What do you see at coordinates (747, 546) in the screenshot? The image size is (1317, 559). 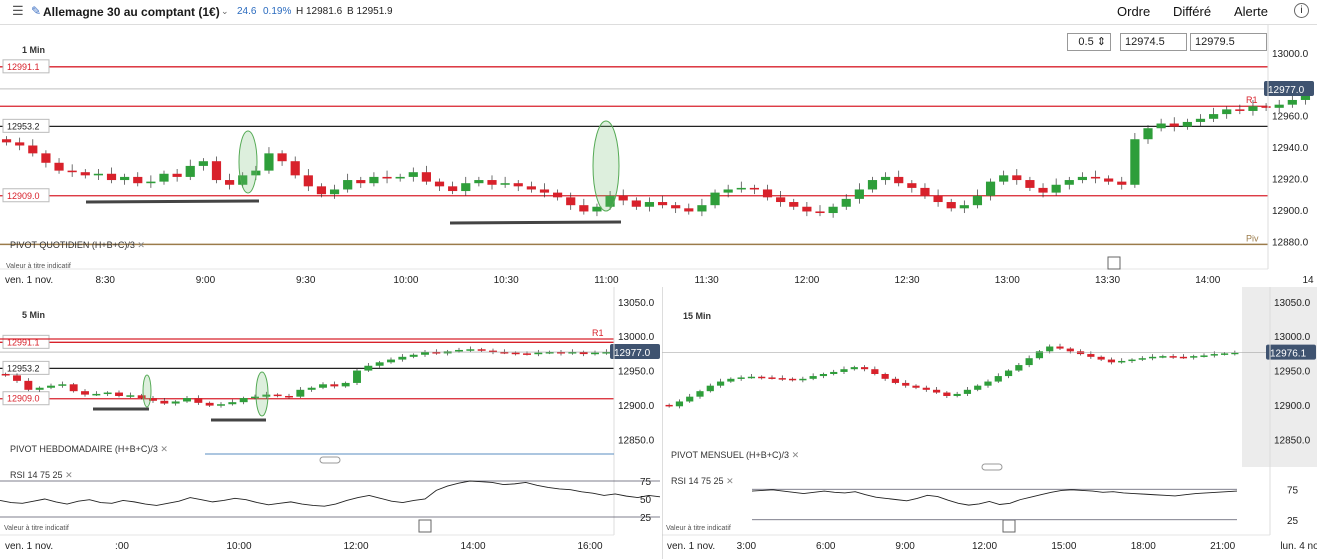 I see `x-tick-label: 3:00` at bounding box center [747, 546].